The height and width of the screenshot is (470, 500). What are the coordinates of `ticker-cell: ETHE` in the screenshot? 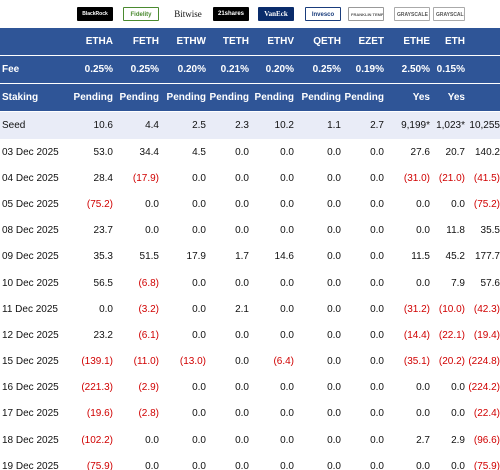 It's located at (416, 41).